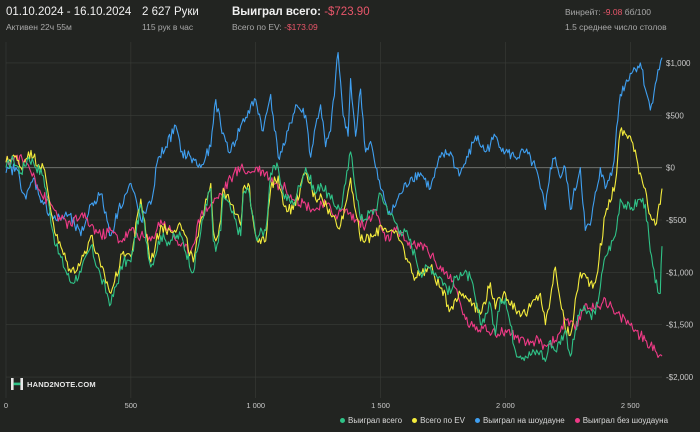  Describe the element at coordinates (612, 12) in the screenshot. I see `winrate-value: -9.08` at that location.